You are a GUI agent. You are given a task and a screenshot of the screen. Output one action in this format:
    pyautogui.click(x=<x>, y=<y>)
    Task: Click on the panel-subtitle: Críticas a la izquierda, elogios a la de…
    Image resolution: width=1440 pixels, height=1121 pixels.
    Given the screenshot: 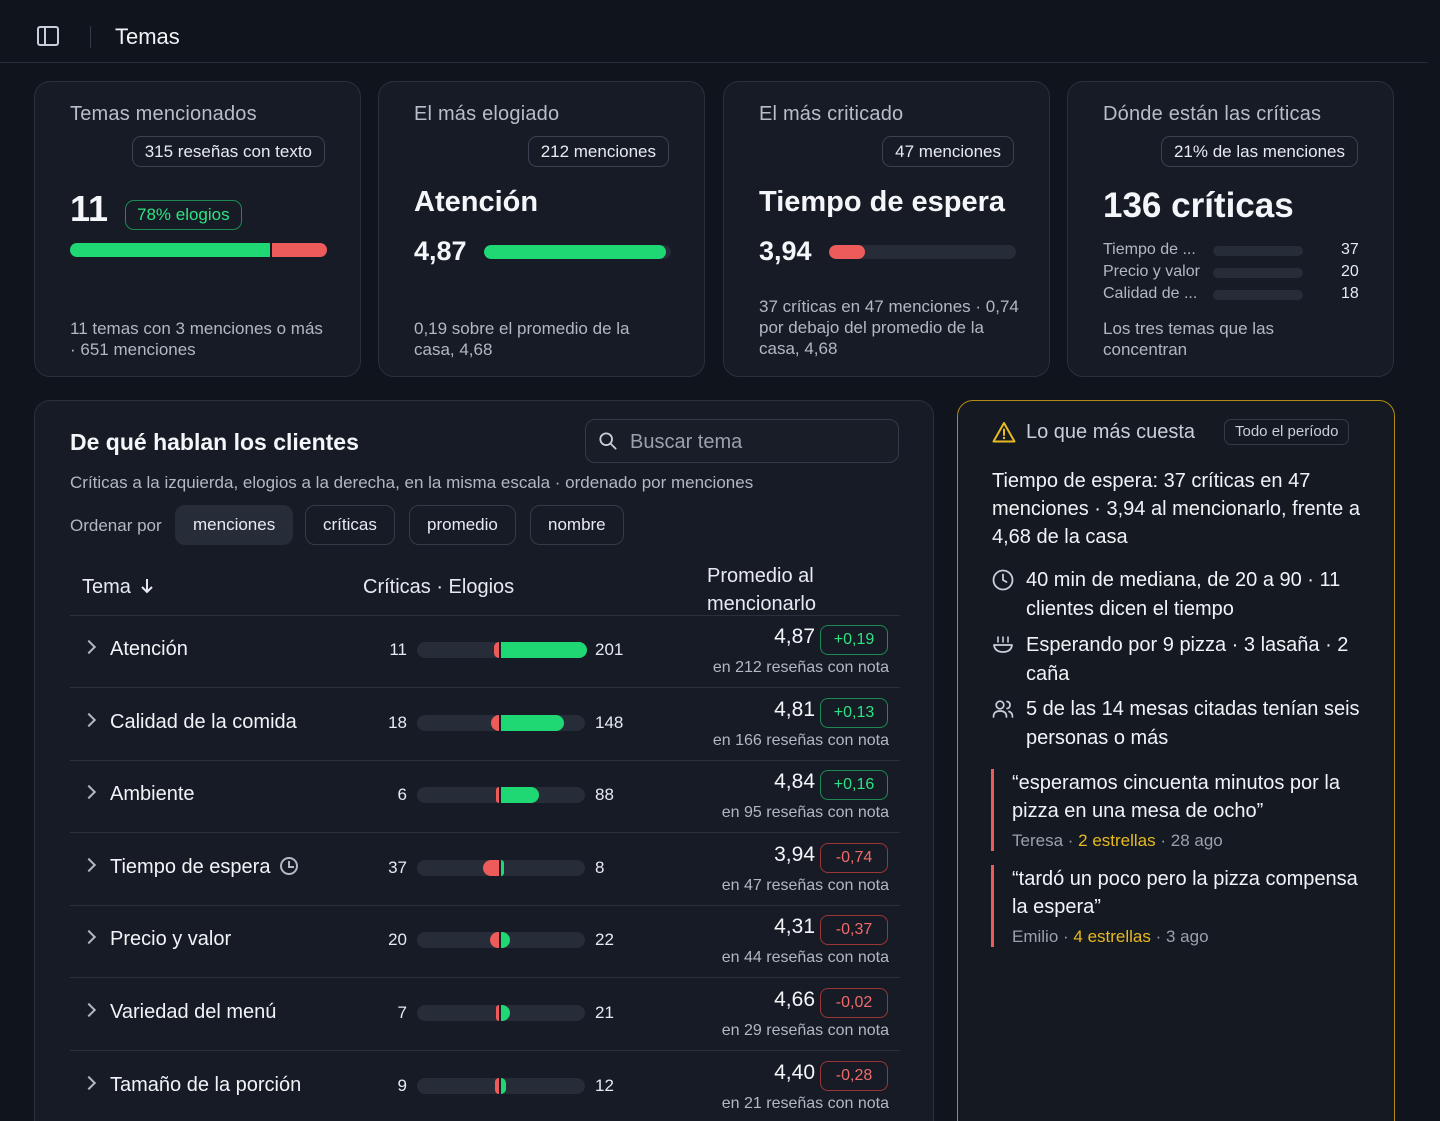 What is the action you would take?
    pyautogui.click(x=412, y=482)
    